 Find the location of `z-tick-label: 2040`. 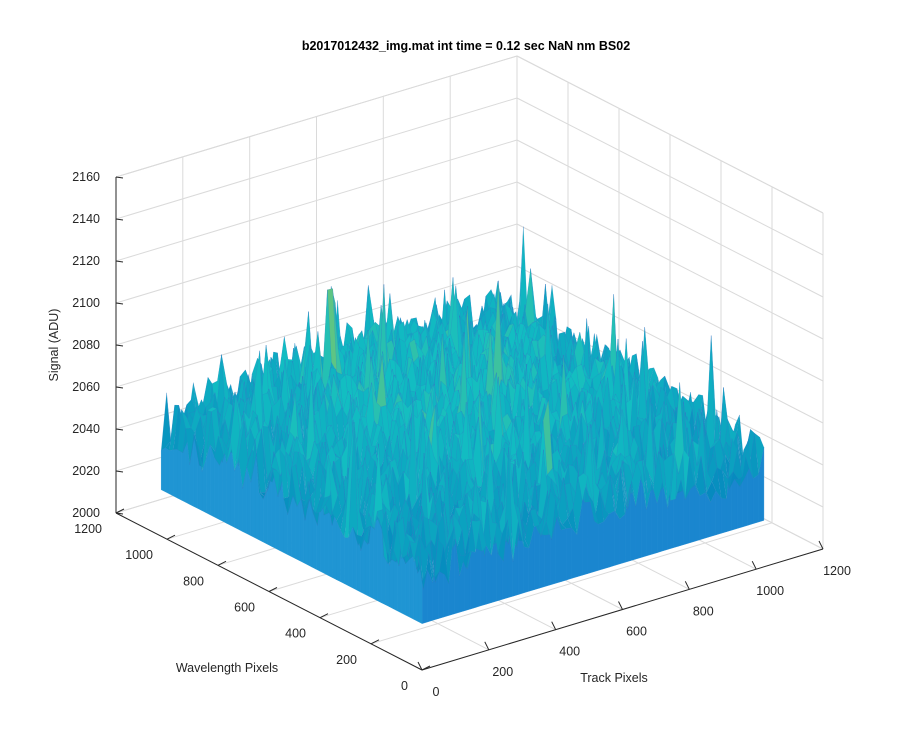

z-tick-label: 2040 is located at coordinates (86, 429).